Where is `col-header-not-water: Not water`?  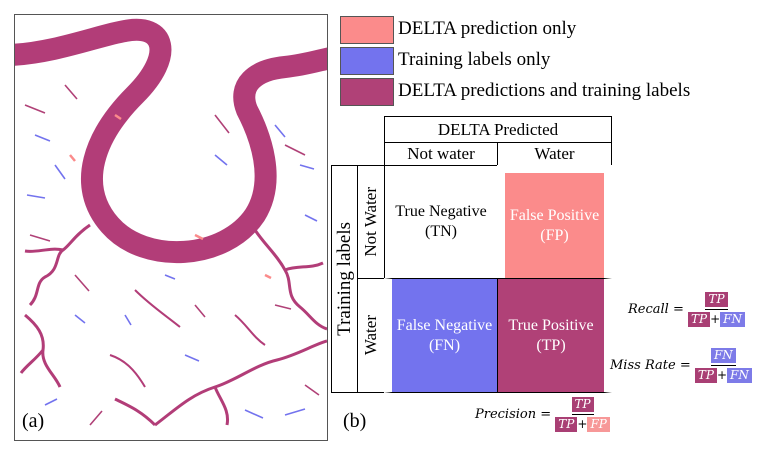
col-header-not-water: Not water is located at coordinates (441, 154).